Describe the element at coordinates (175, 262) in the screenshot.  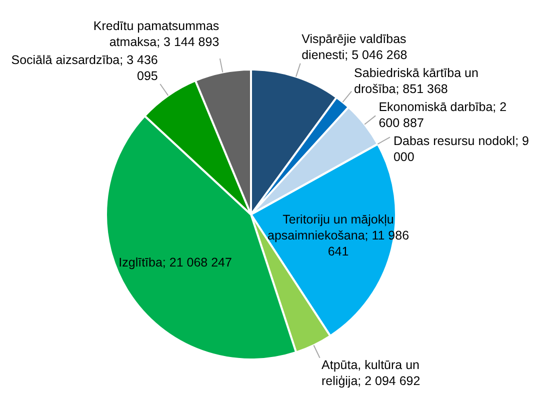
I see `slice-label: Izglītība; 21 068 247` at that location.